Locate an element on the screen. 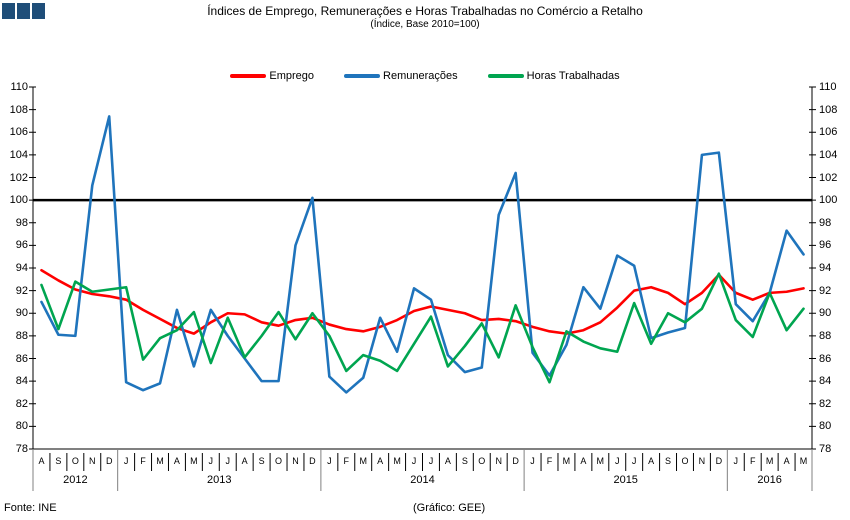 This screenshot has height=520, width=850. x-axis-year-label: 2013 is located at coordinates (219, 480).